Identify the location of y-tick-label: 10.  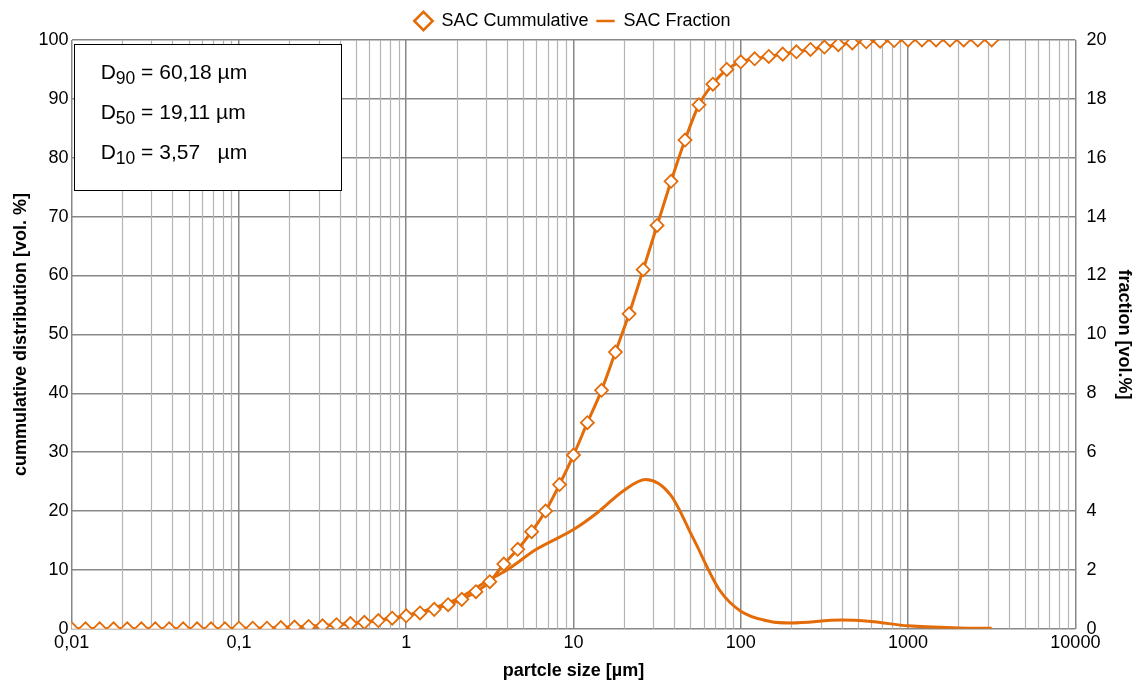
(58, 568).